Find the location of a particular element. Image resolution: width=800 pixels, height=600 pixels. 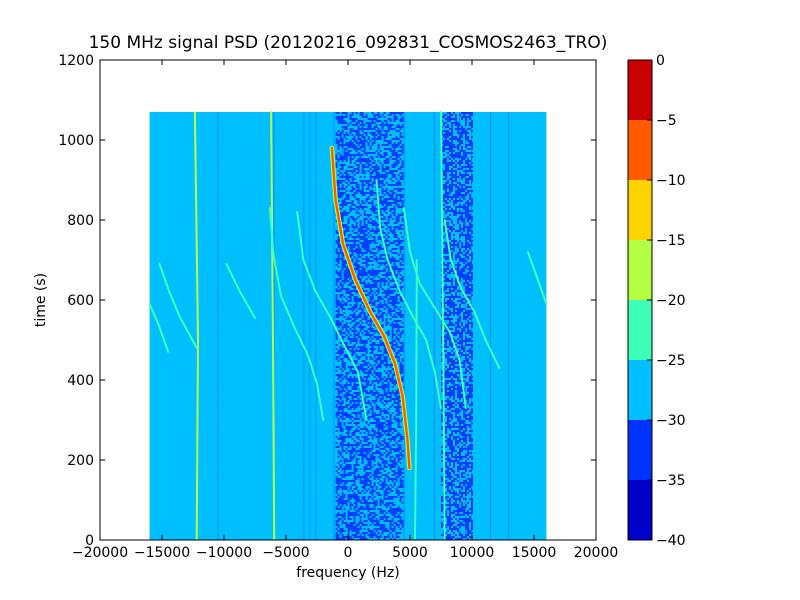

y-tick-label: 800 is located at coordinates (80, 221).